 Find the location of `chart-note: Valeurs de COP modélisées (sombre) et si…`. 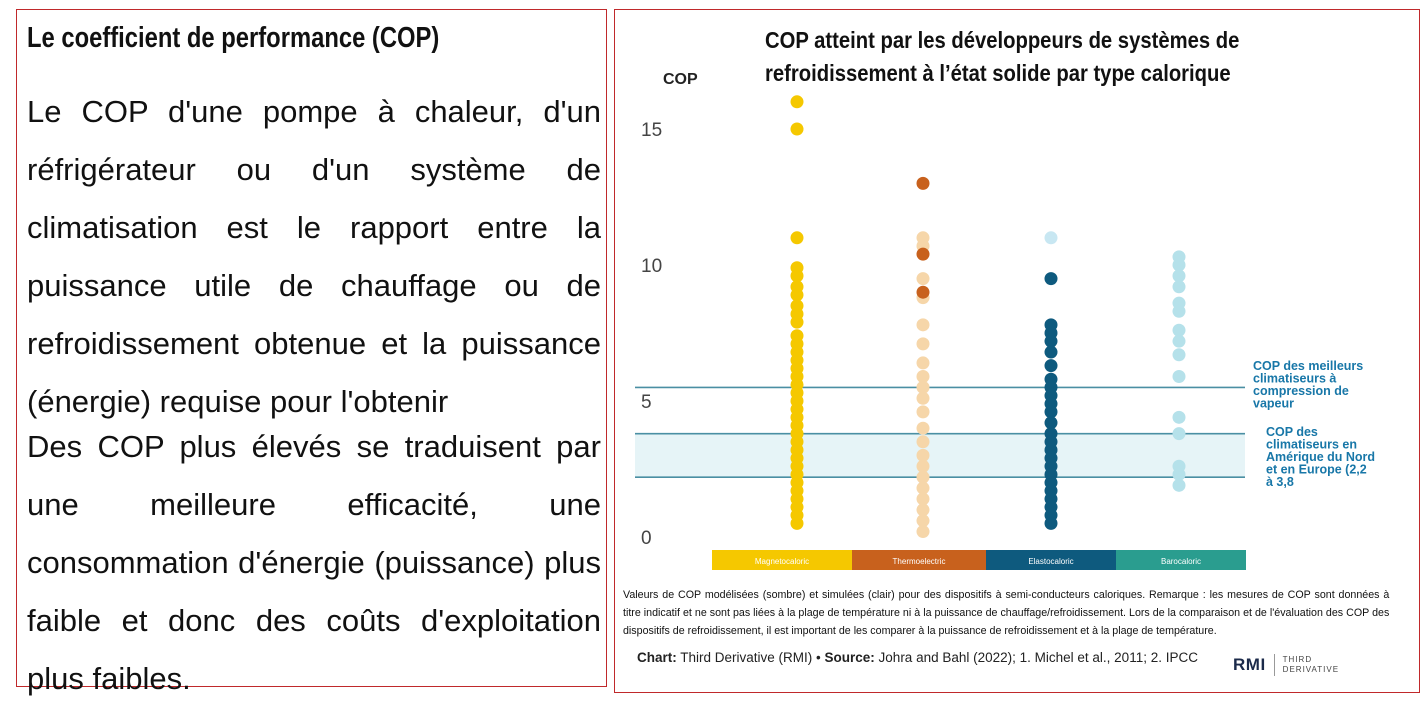

chart-note: Valeurs de COP modélisées (sombre) et si… is located at coordinates (1006, 613).